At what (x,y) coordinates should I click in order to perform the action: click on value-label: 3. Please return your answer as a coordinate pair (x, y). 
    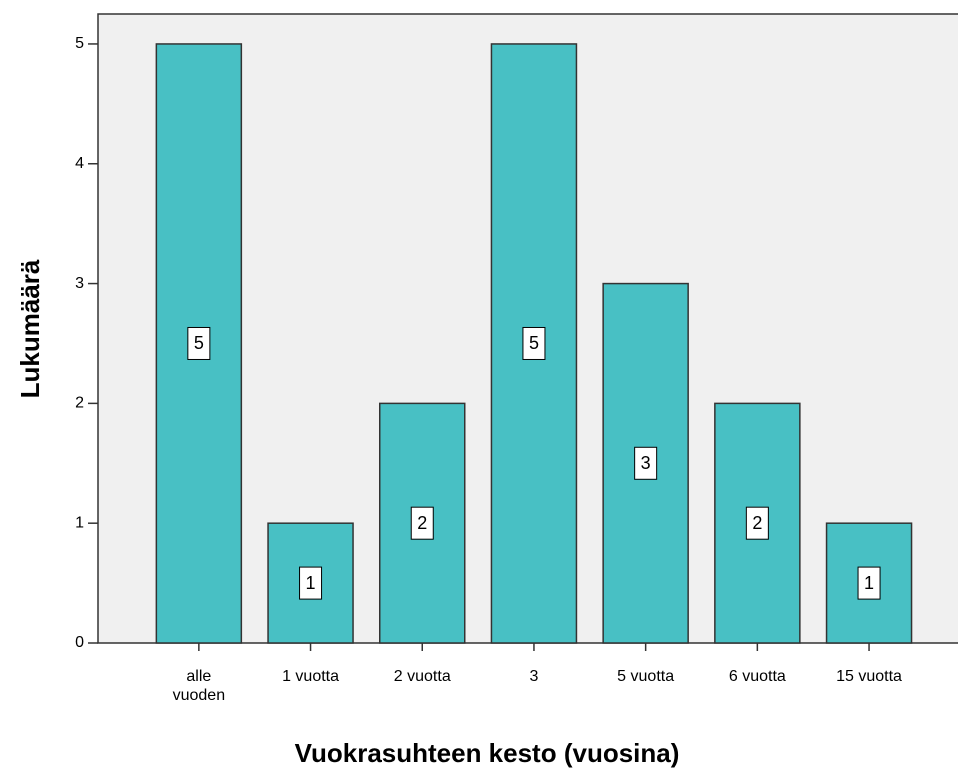
    Looking at the image, I should click on (646, 463).